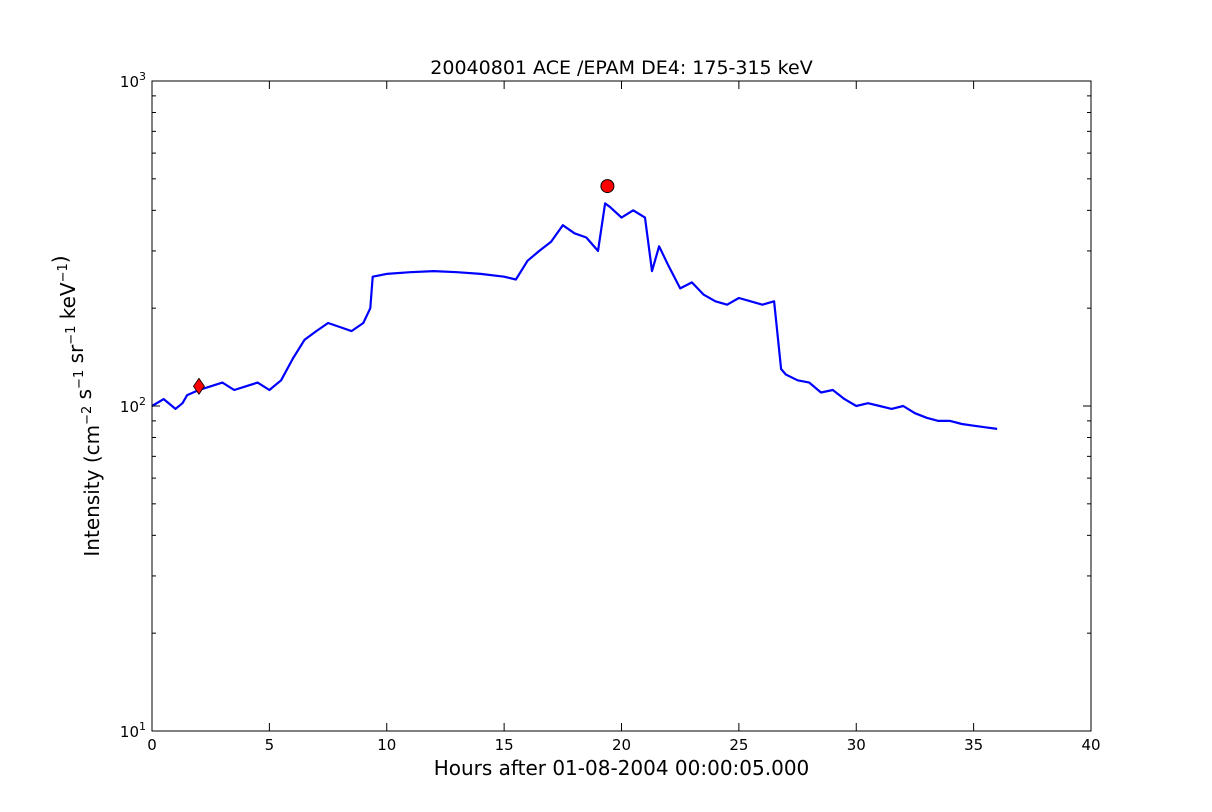 This screenshot has height=812, width=1212. What do you see at coordinates (738, 745) in the screenshot?
I see `x-tick-label: 25` at bounding box center [738, 745].